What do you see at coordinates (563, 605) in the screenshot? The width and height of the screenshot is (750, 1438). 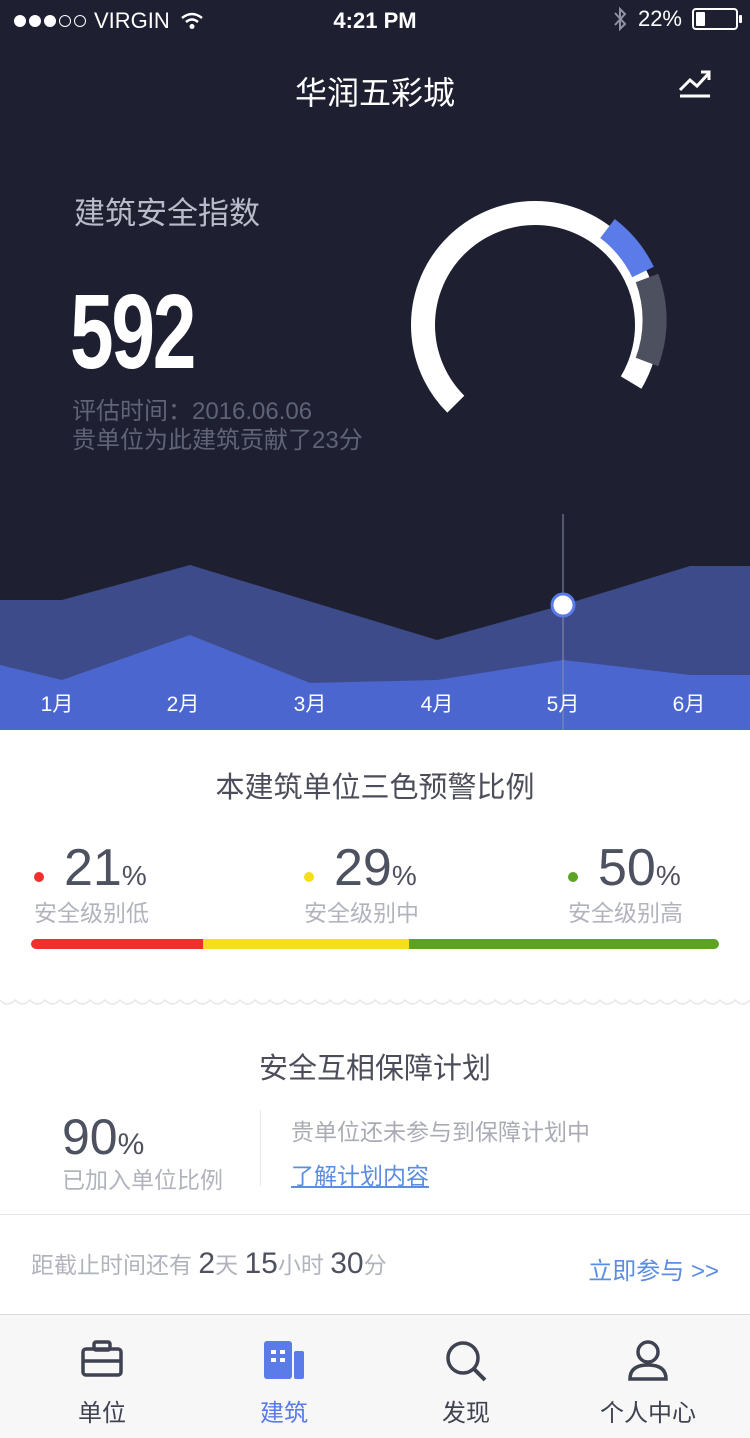 I see `selected-month-marker` at bounding box center [563, 605].